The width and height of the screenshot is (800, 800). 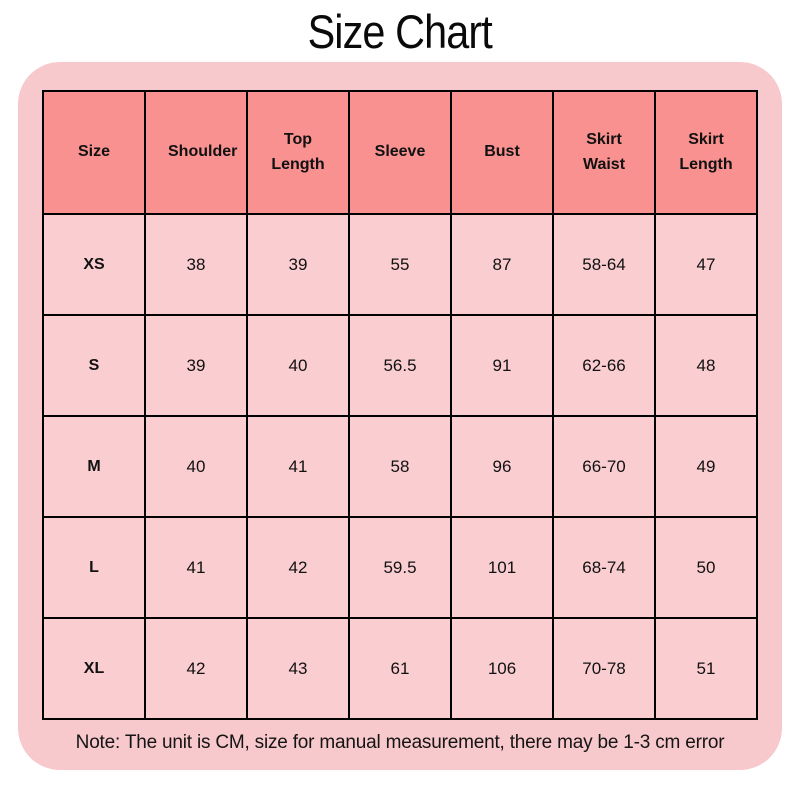 What do you see at coordinates (298, 668) in the screenshot?
I see `value-cell-top-length: 43` at bounding box center [298, 668].